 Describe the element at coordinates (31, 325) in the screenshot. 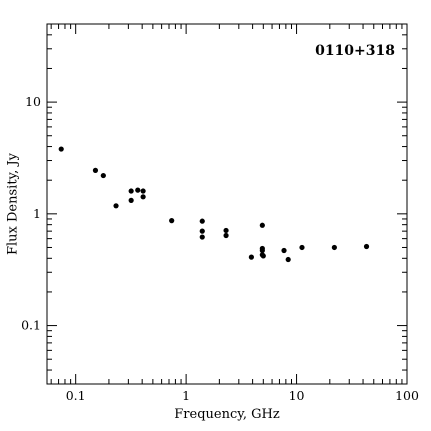

I see `y-tick-label: 0.1` at that location.